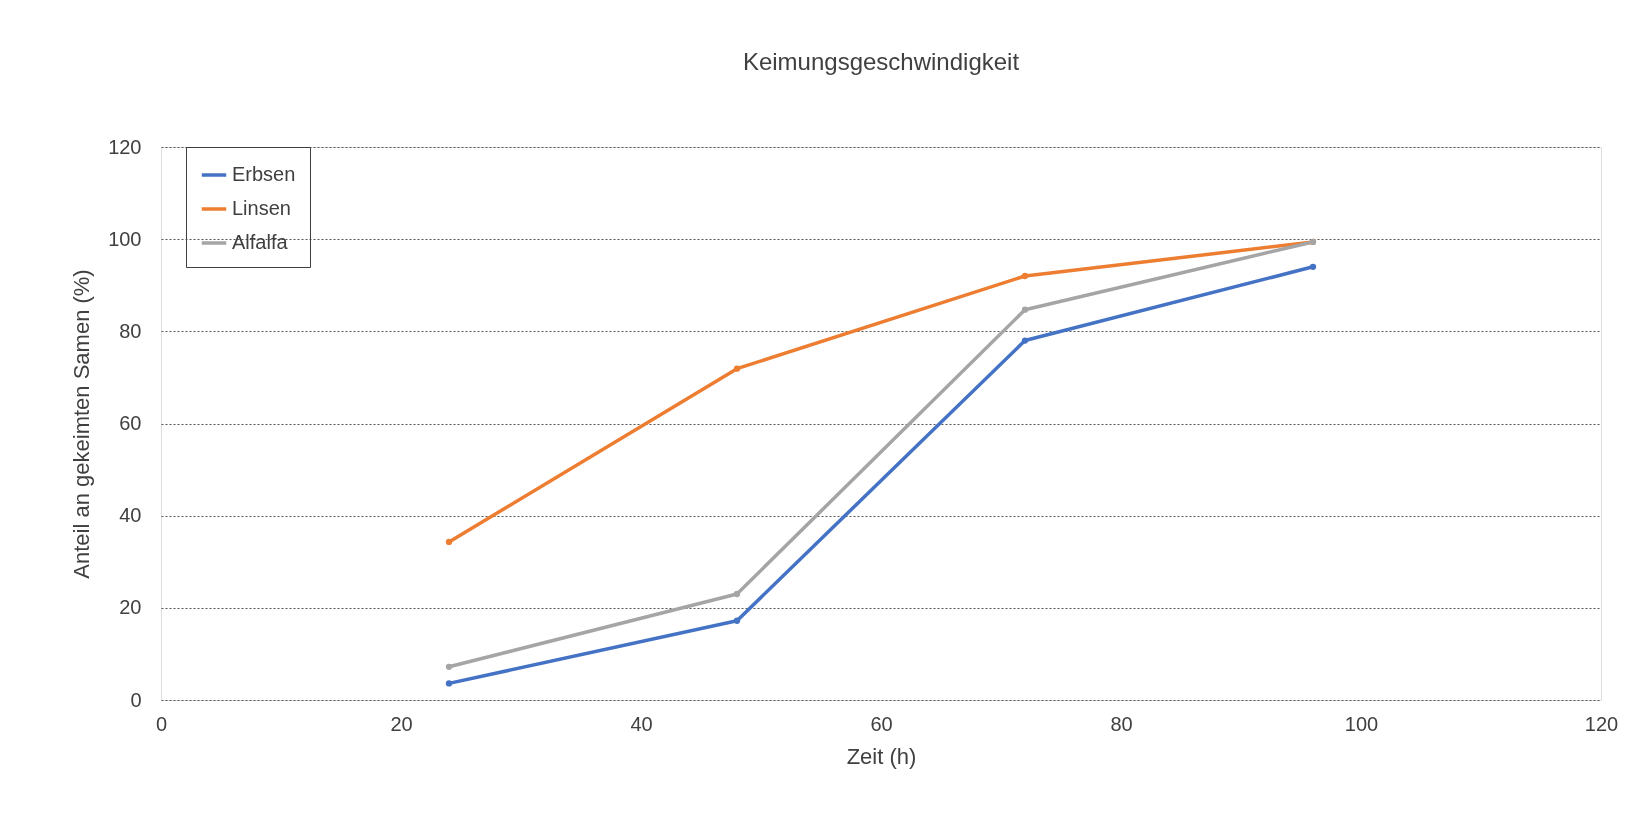 The image size is (1634, 839). What do you see at coordinates (1601, 723) in the screenshot?
I see `x-tick-label: 120` at bounding box center [1601, 723].